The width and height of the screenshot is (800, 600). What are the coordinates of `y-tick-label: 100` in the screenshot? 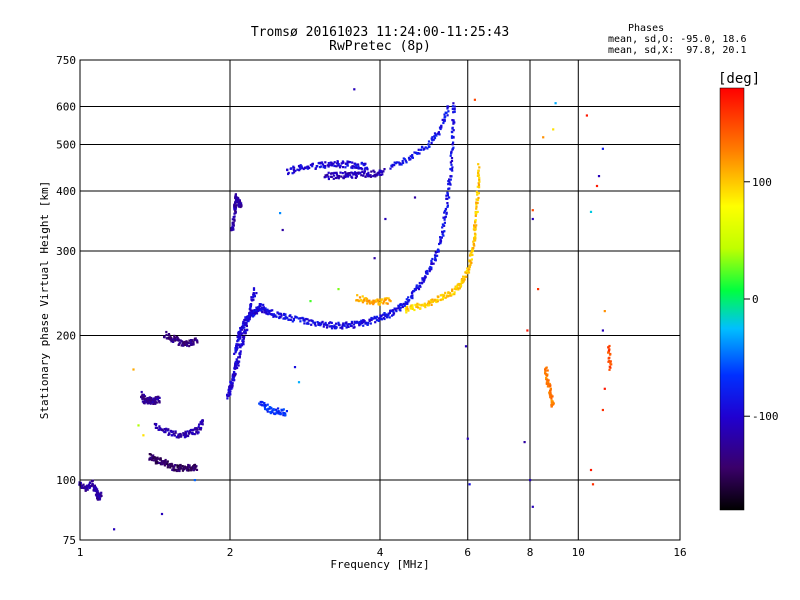 It's located at (66, 480).